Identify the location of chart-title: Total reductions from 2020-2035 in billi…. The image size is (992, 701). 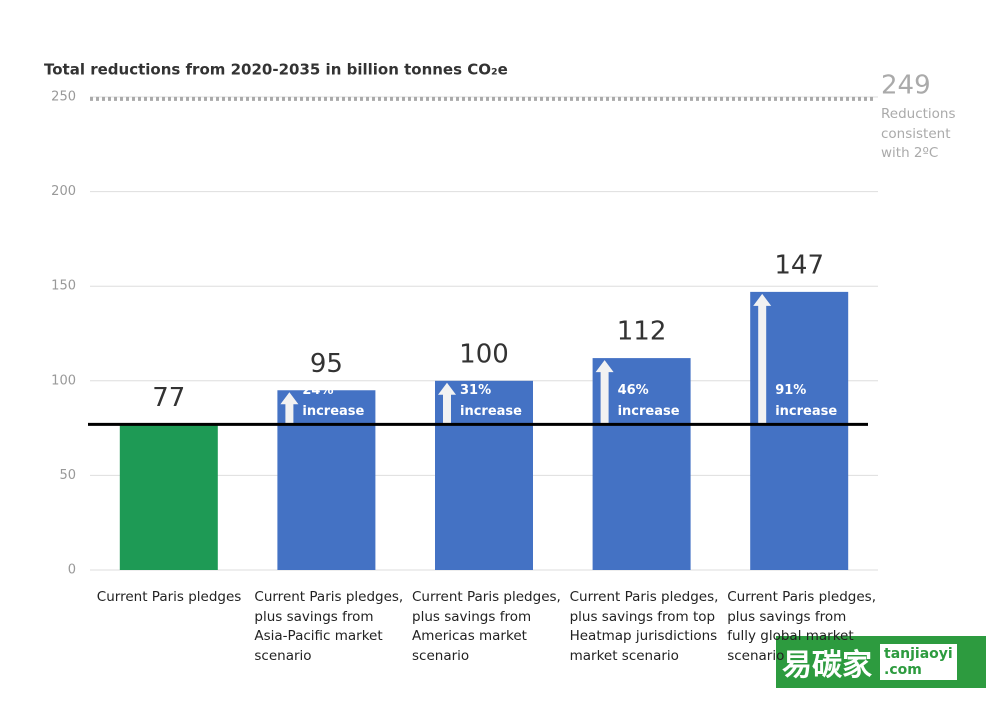
(276, 70).